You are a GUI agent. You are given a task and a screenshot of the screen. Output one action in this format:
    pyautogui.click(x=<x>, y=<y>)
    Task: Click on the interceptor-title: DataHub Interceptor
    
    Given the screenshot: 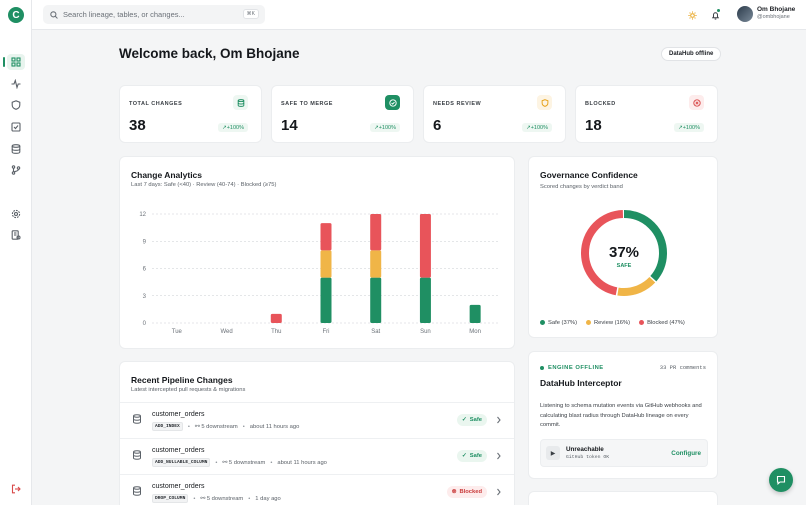 What is the action you would take?
    pyautogui.click(x=581, y=383)
    